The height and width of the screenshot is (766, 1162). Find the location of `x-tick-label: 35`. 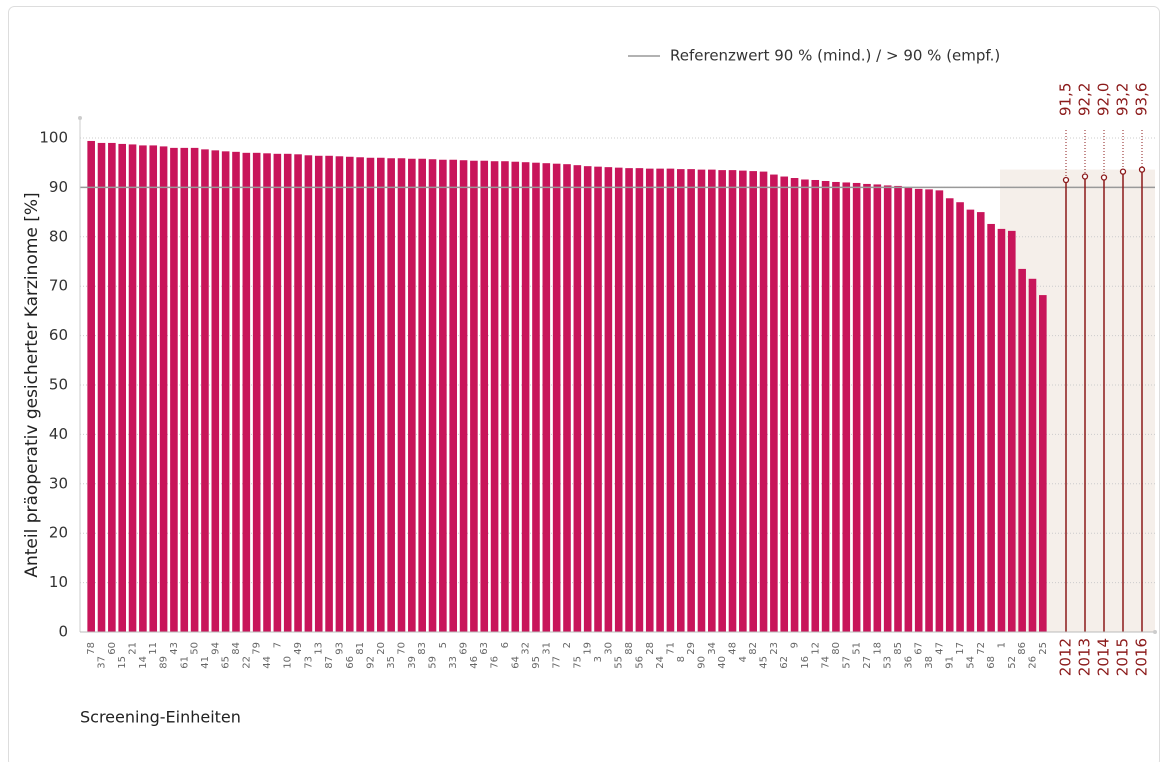

x-tick-label: 35 is located at coordinates (391, 662).